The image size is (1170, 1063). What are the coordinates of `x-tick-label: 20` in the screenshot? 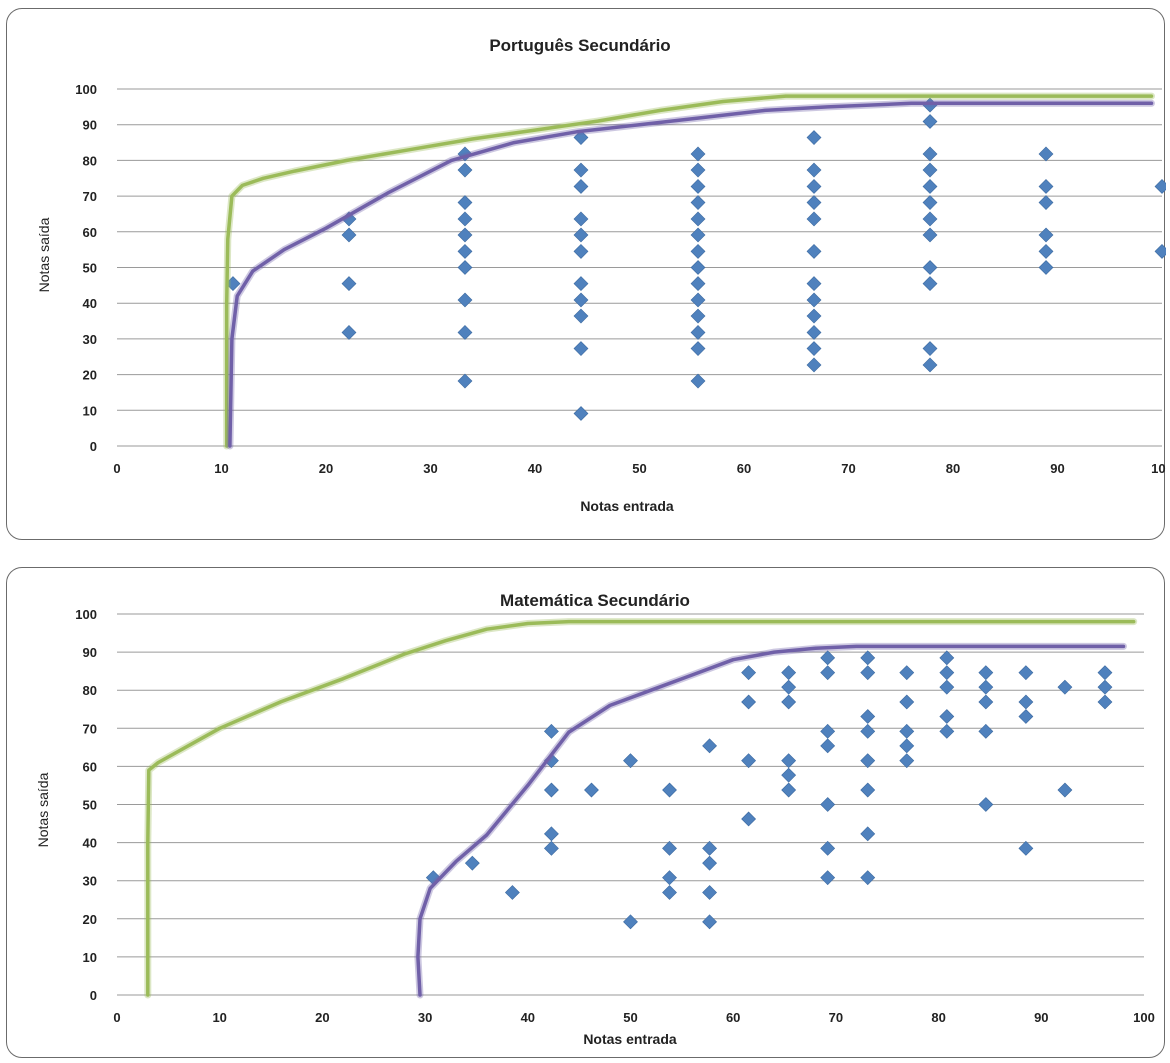 It's located at (322, 1017).